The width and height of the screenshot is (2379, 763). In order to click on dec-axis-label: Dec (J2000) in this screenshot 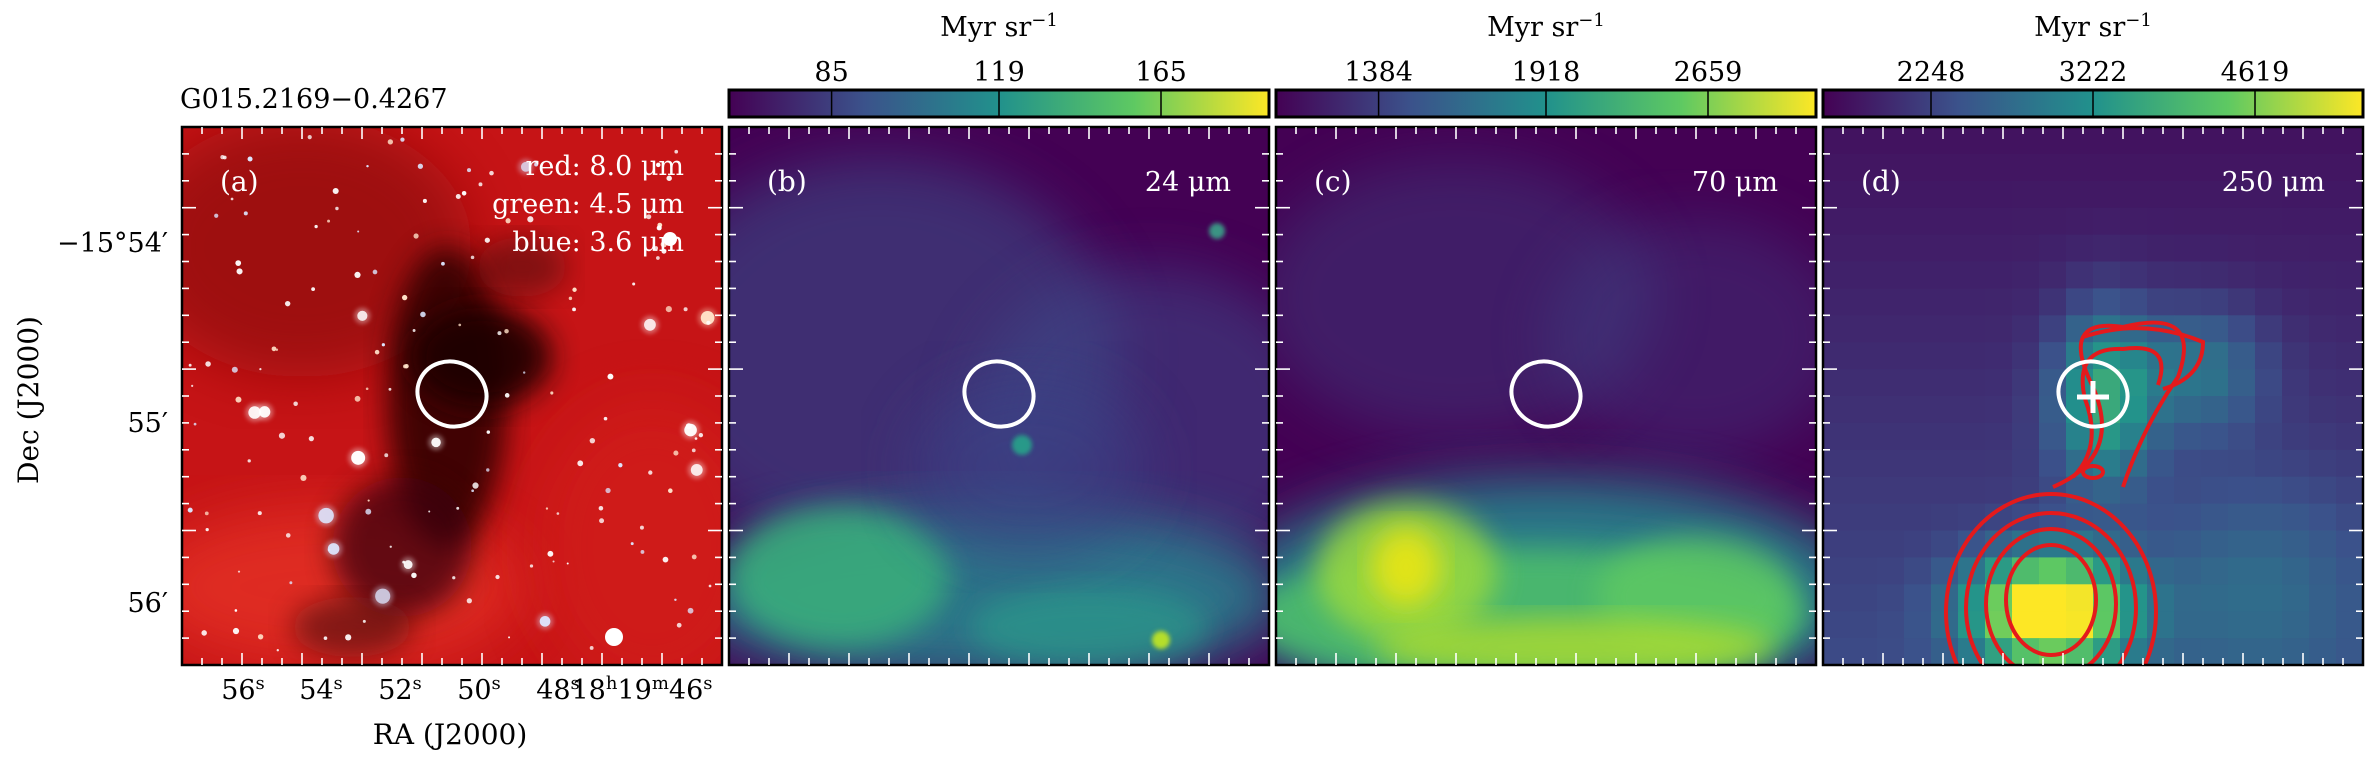, I will do `click(28, 400)`.